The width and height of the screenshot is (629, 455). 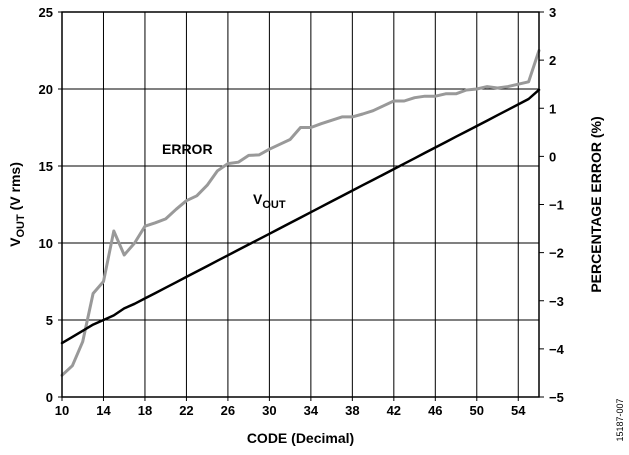 What do you see at coordinates (228, 410) in the screenshot?
I see `x-tick-label: 26` at bounding box center [228, 410].